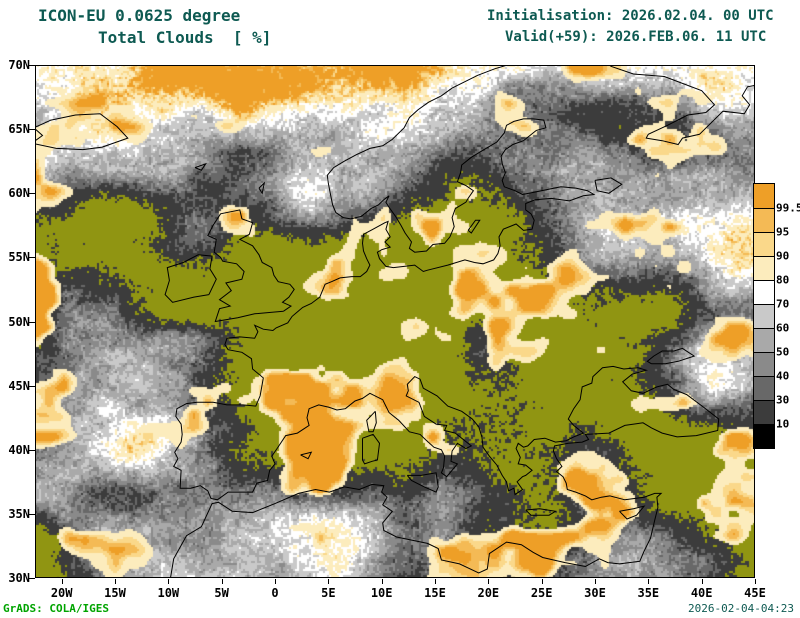 Image resolution: width=800 pixels, height=618 pixels. I want to click on colorbar-level-label: 99.5, so click(788, 208).